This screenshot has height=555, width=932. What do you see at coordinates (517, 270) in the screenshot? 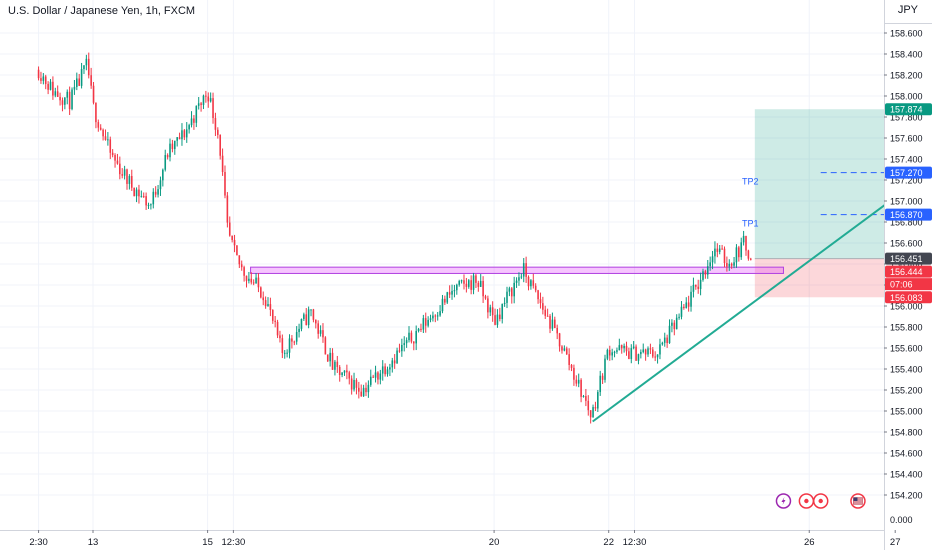
I see `support-range-box` at bounding box center [517, 270].